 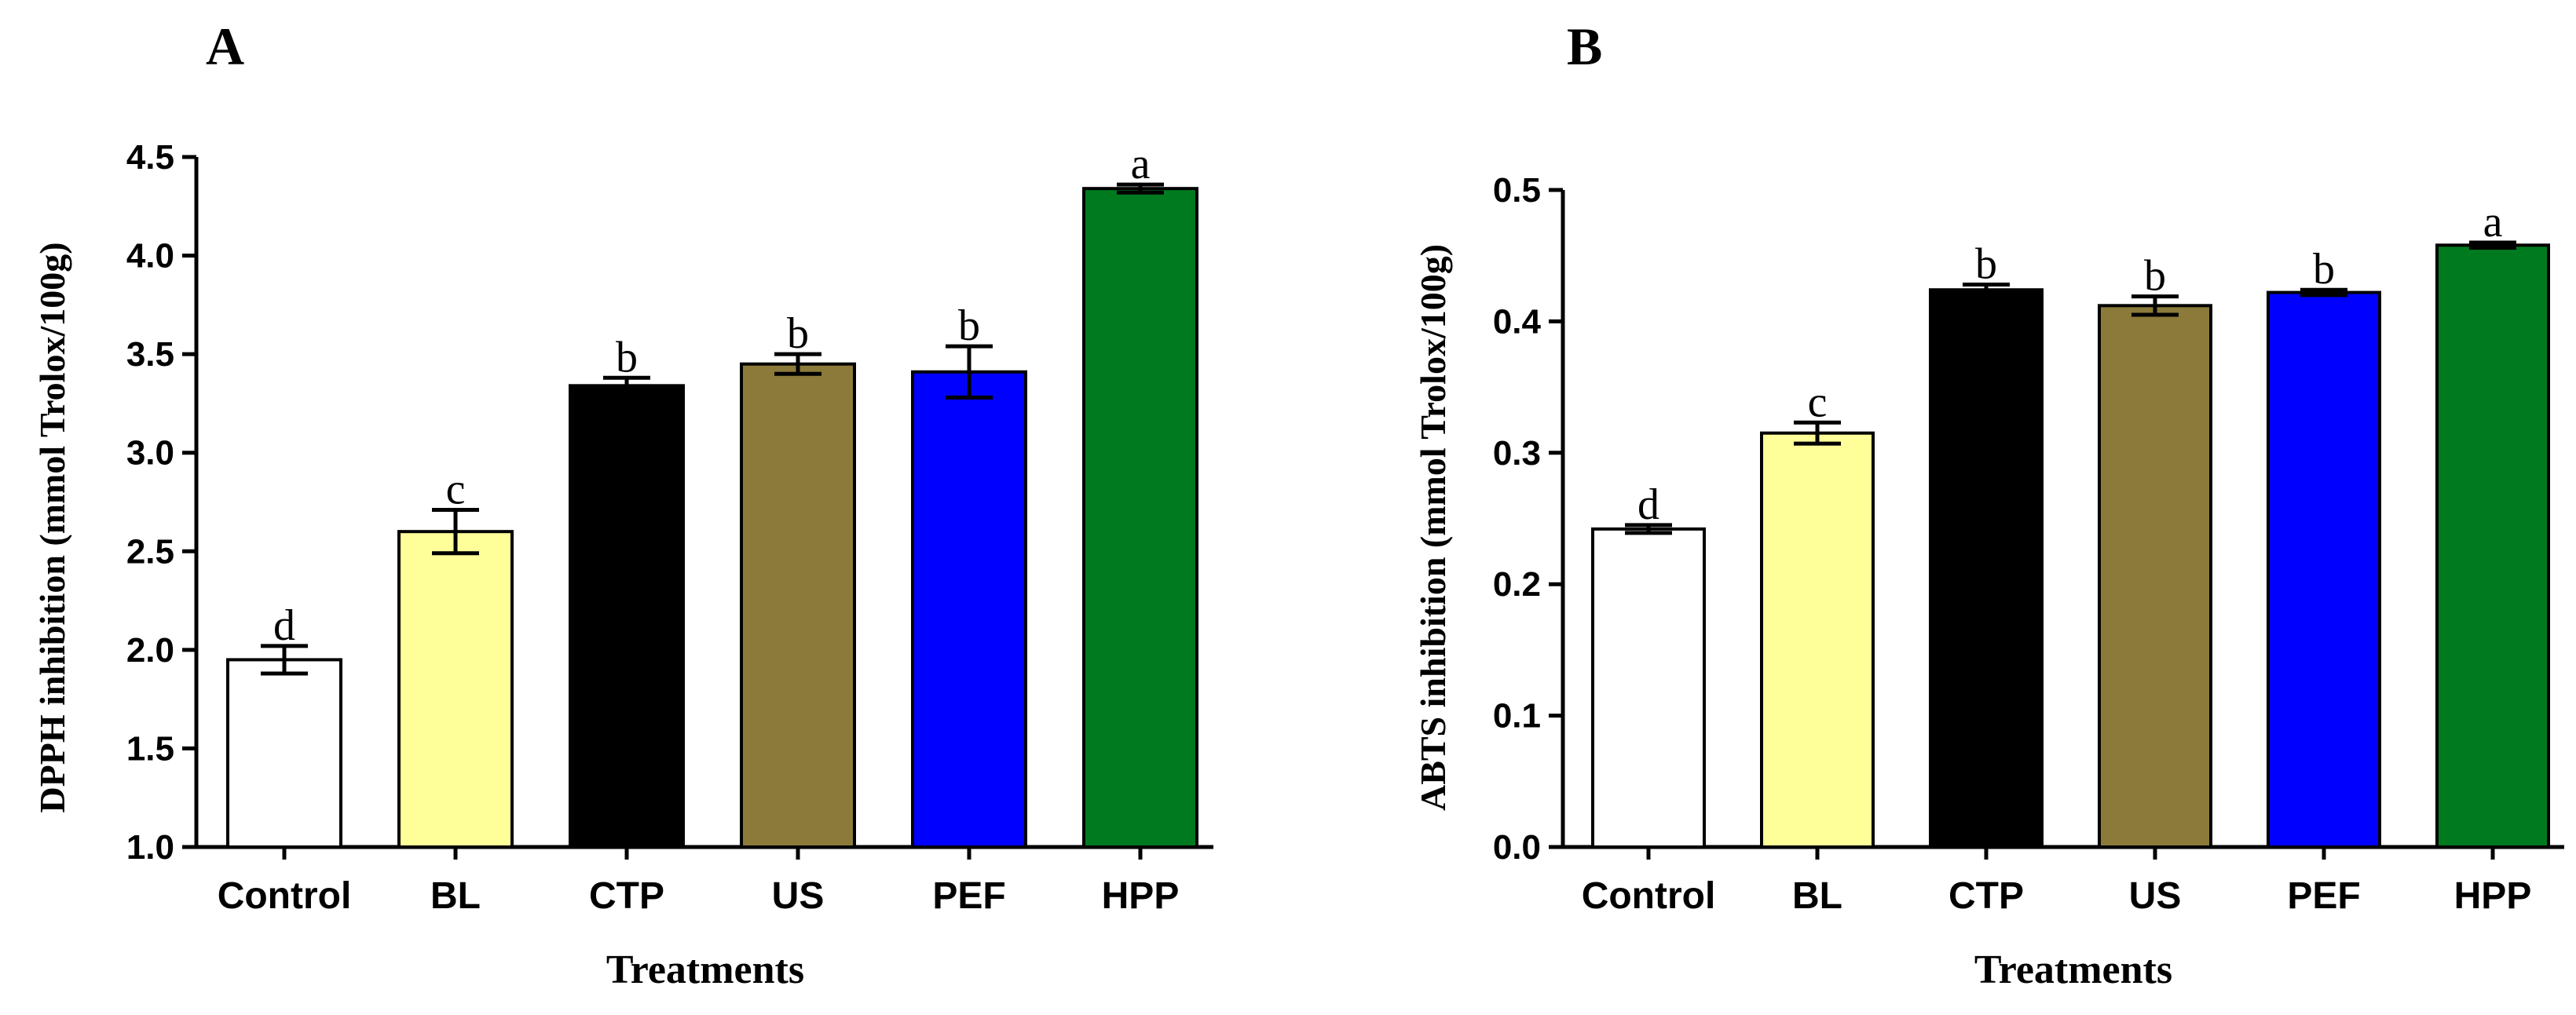 I want to click on y-axis-label: ABTS inhibition (mmol Trolox/100g), so click(x=1433, y=527).